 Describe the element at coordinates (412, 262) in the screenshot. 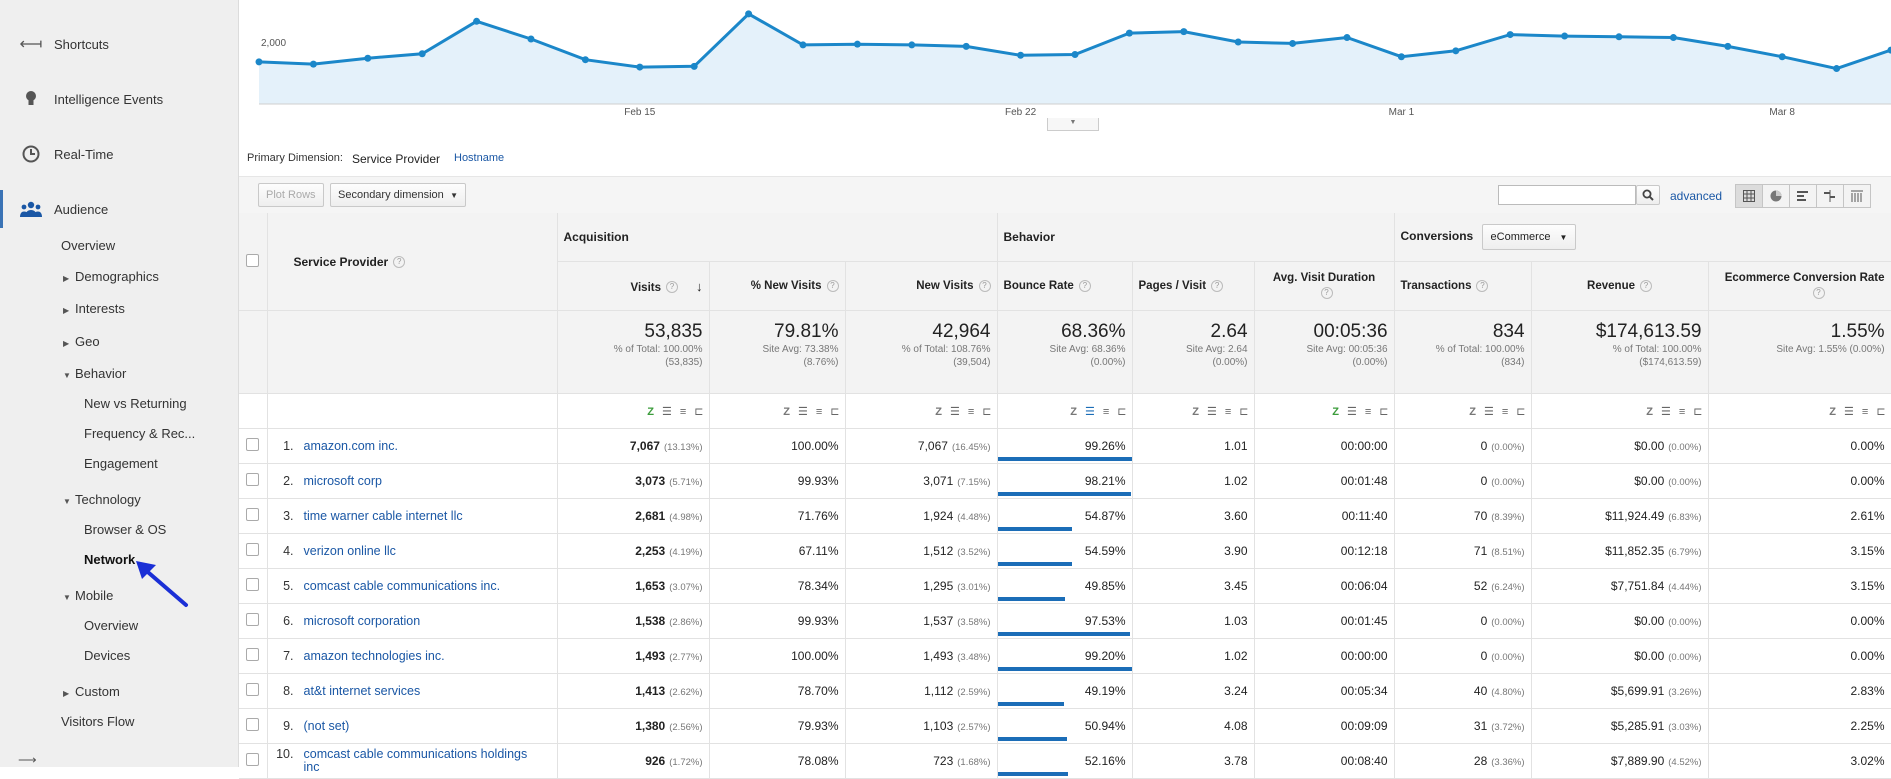

I see `service-provider-header: Service Provider?` at that location.